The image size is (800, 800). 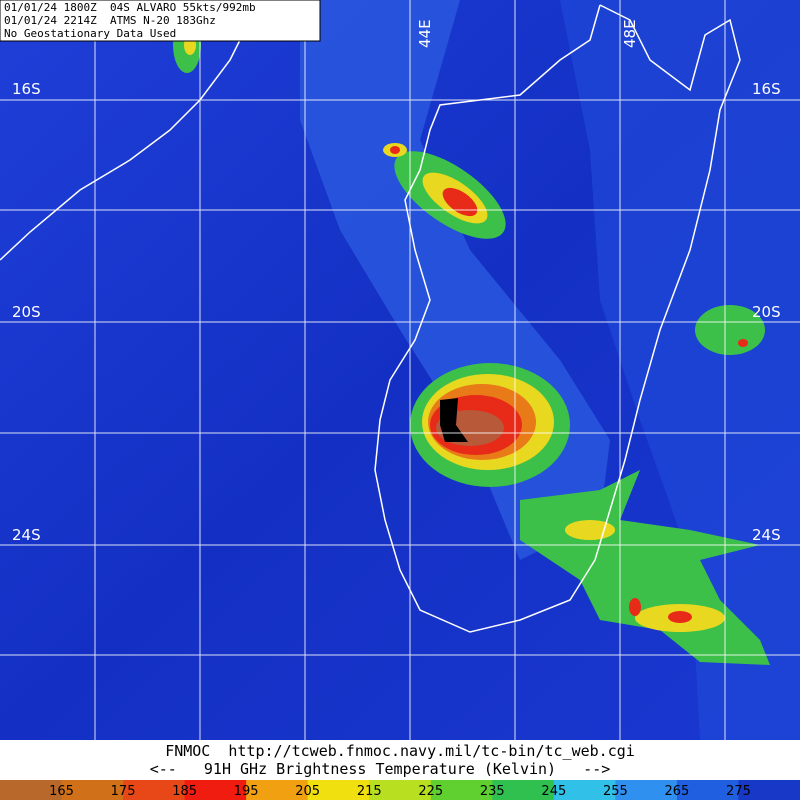 What do you see at coordinates (130, 7) in the screenshot?
I see `header-line: 01/01/24 1800Z 04S ALVARO 55kts/992mb` at bounding box center [130, 7].